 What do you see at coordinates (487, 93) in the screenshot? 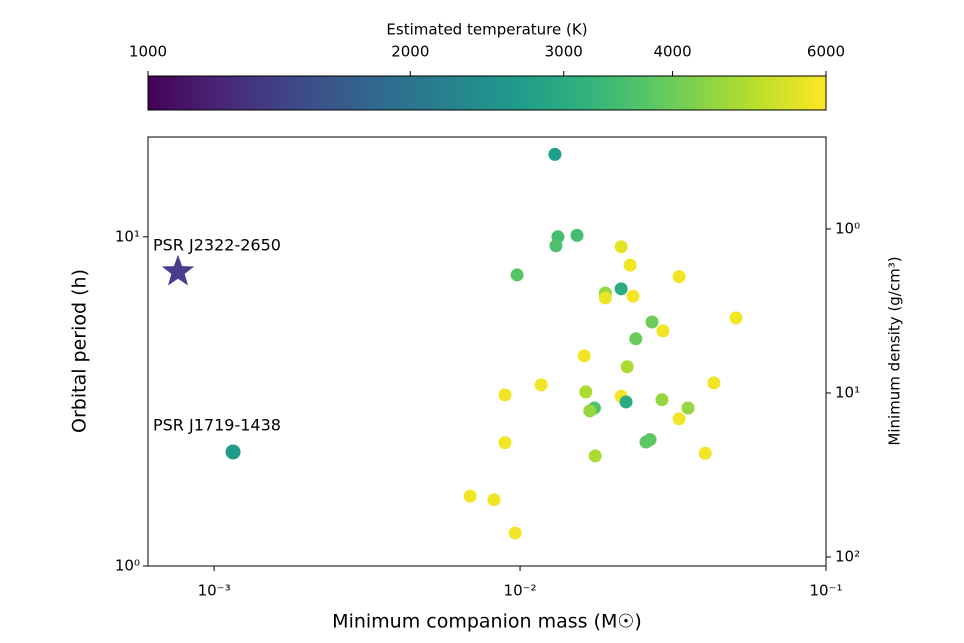
I see `colorbar` at bounding box center [487, 93].